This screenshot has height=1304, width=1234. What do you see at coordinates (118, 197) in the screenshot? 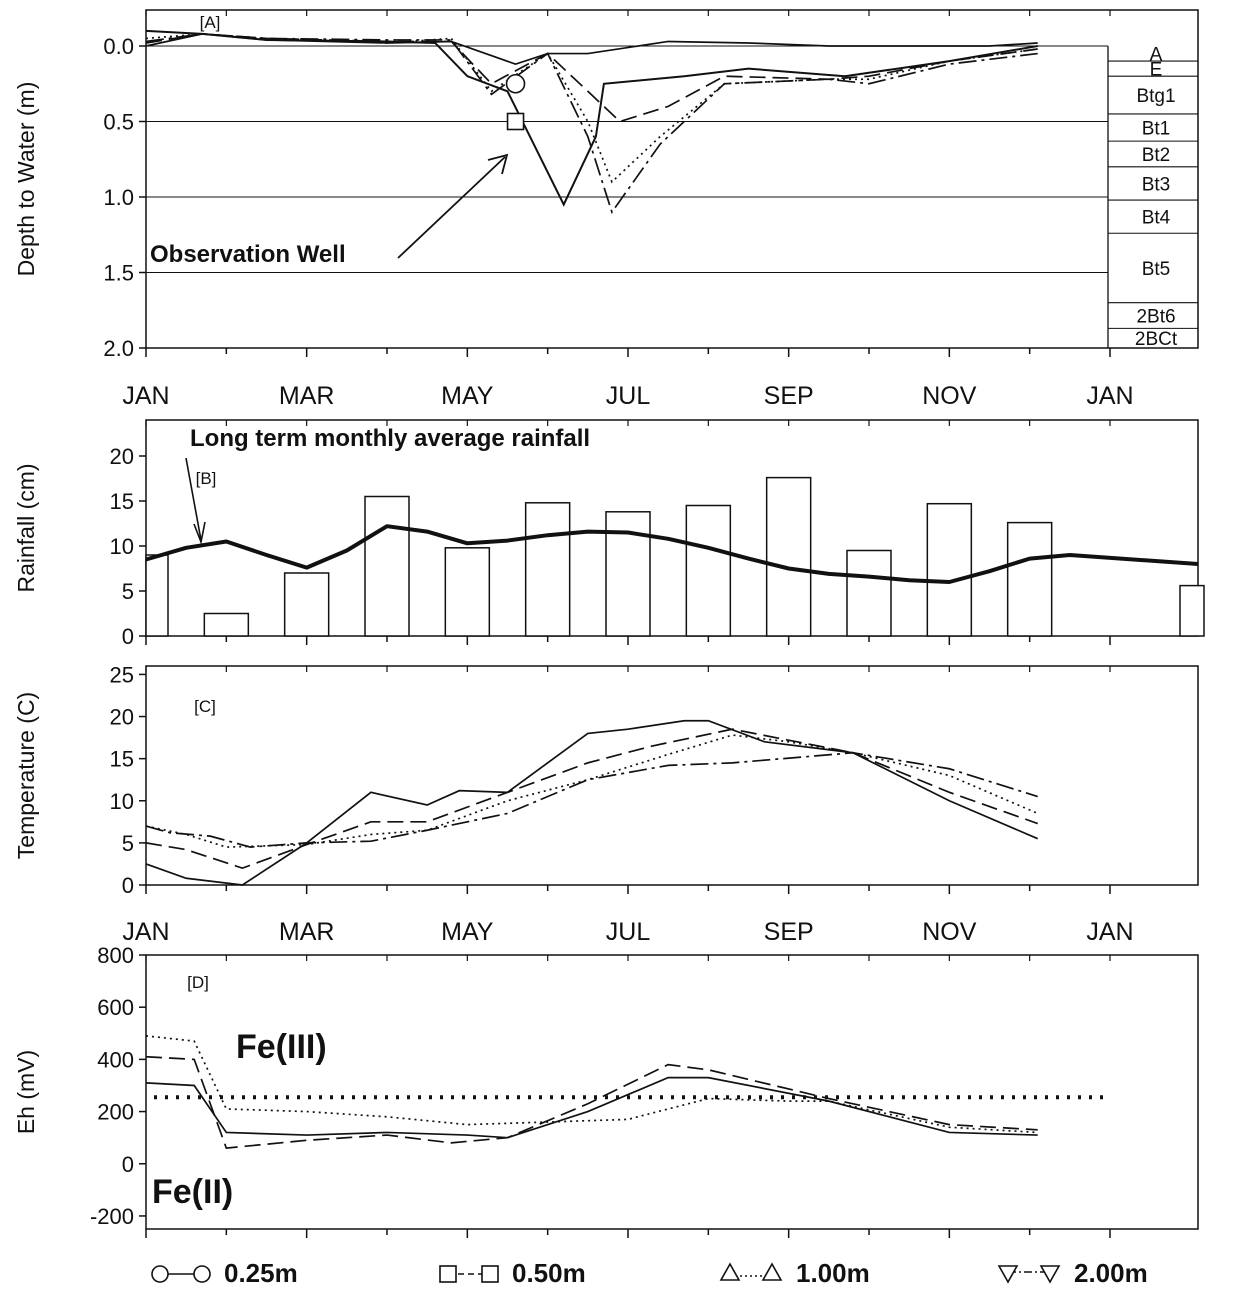
I see `y-tick-label-A: 1.0` at bounding box center [118, 197].